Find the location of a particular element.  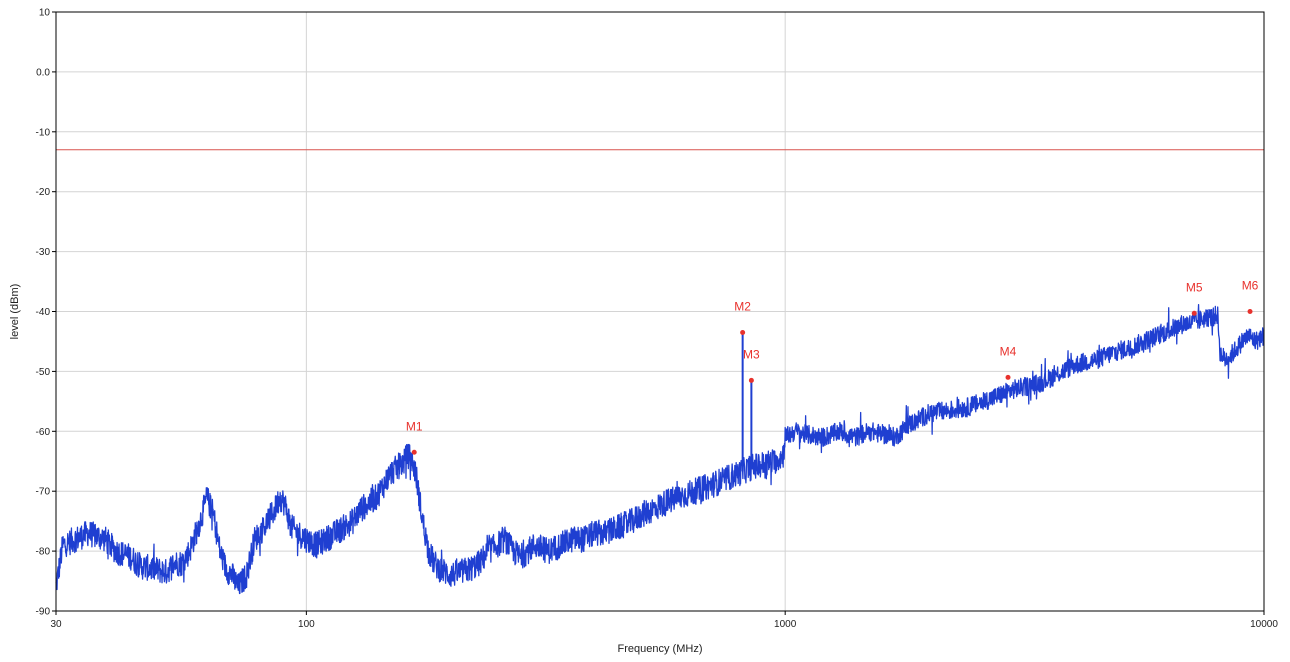

y-tick-label: -40 is located at coordinates (43, 312).